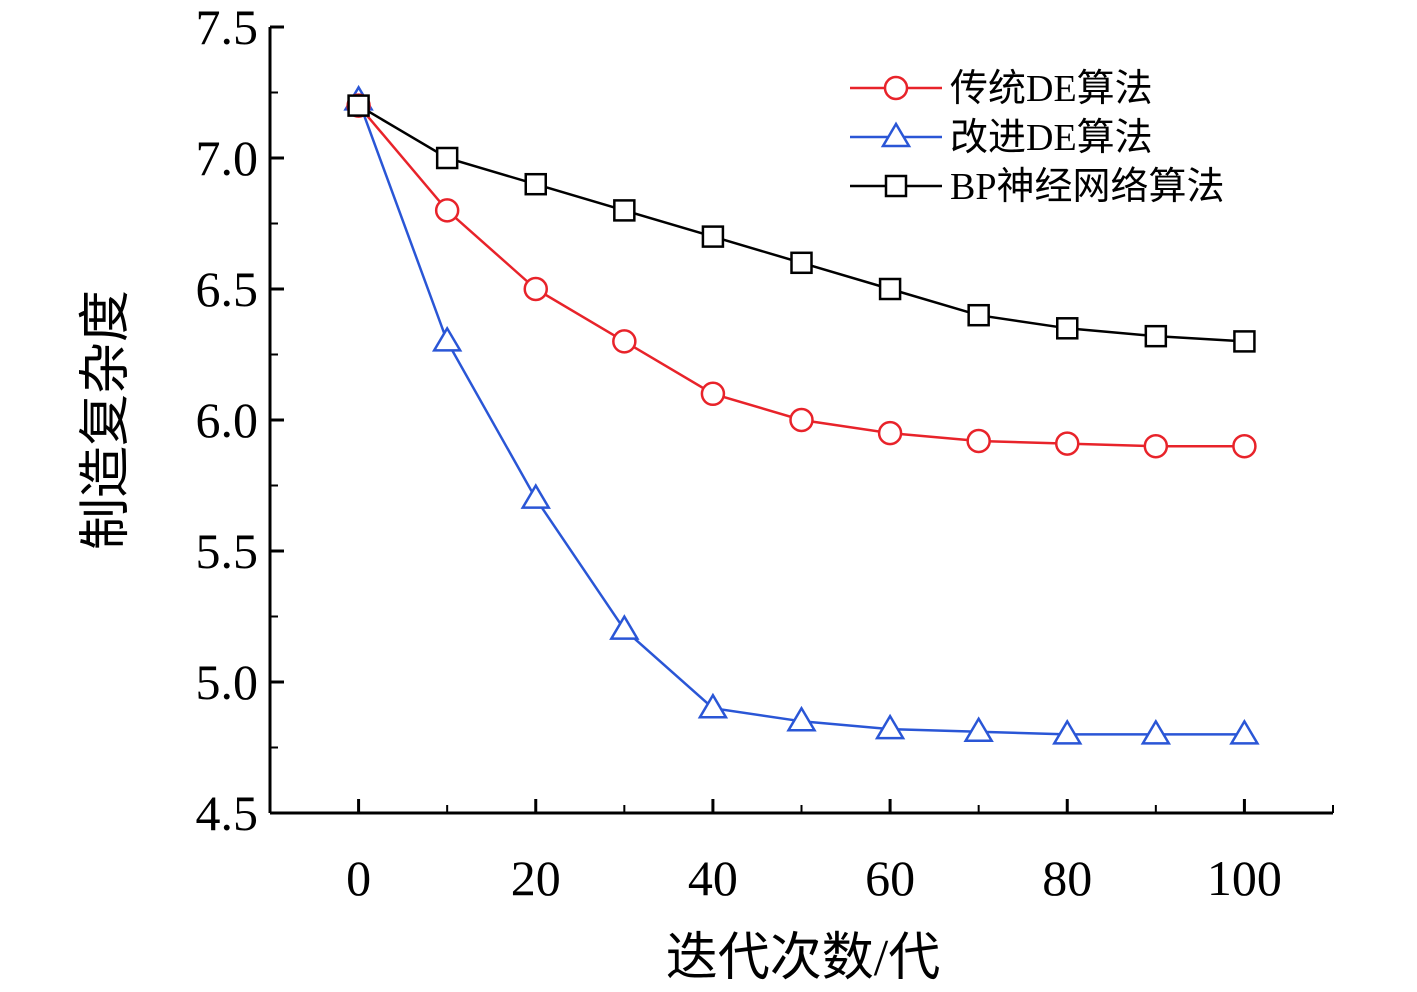 The width and height of the screenshot is (1417, 992). What do you see at coordinates (1087, 187) in the screenshot?
I see `legend-label: BP神经网络算法` at bounding box center [1087, 187].